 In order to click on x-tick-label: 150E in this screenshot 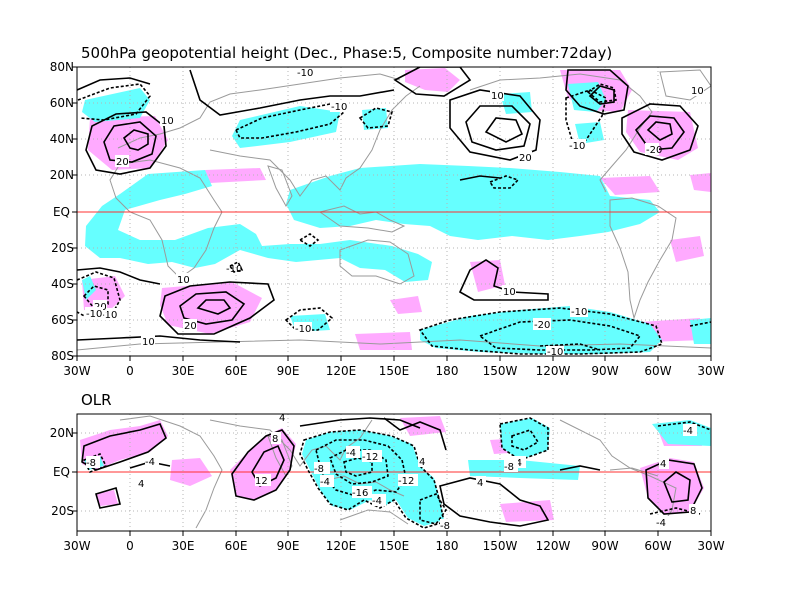, I will do `click(394, 546)`.